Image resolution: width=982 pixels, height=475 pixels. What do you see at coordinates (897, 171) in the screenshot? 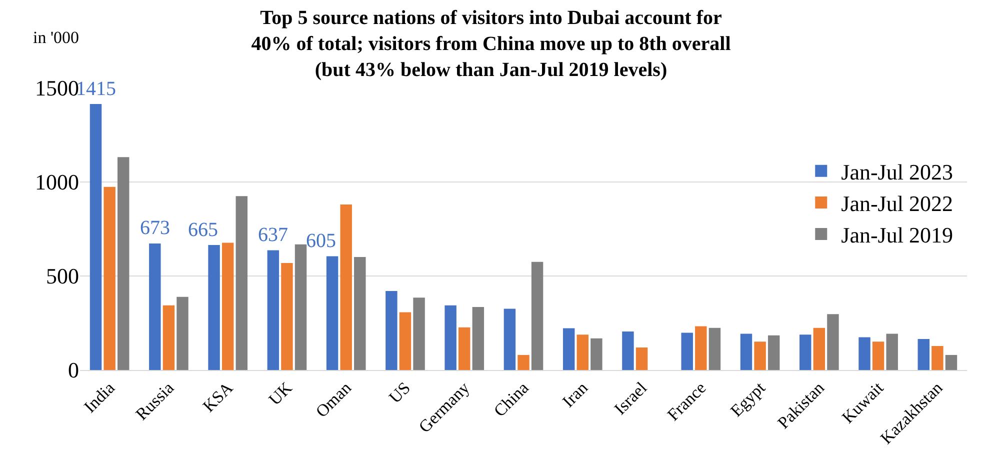
I see `legend-label: Jan-Jul 2023` at bounding box center [897, 171].